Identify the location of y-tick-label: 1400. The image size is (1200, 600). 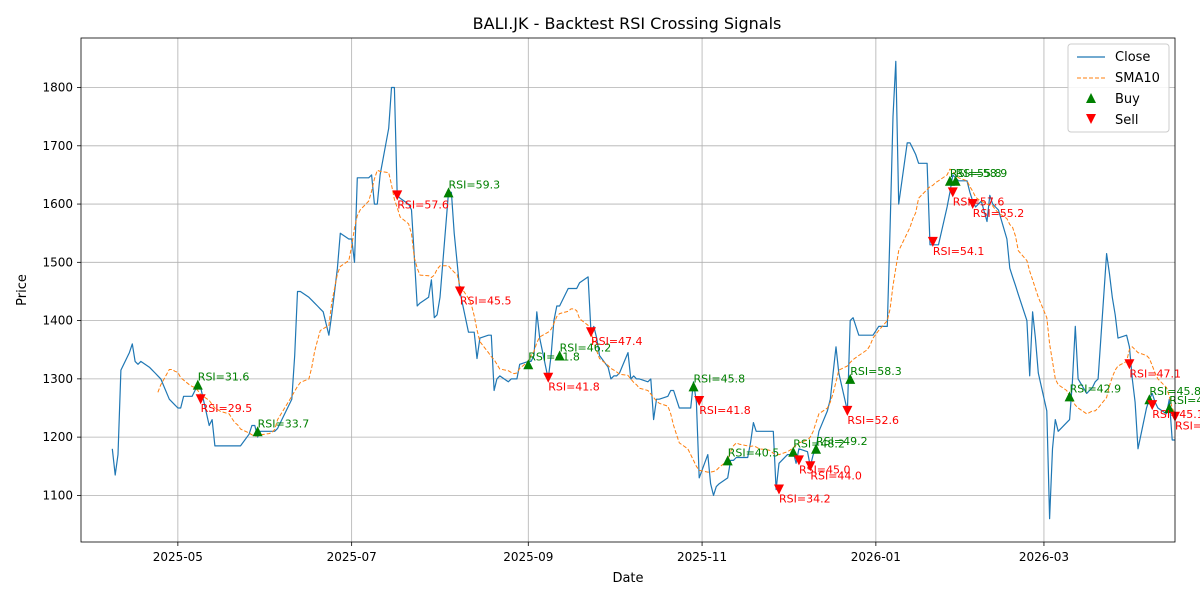
(57, 321).